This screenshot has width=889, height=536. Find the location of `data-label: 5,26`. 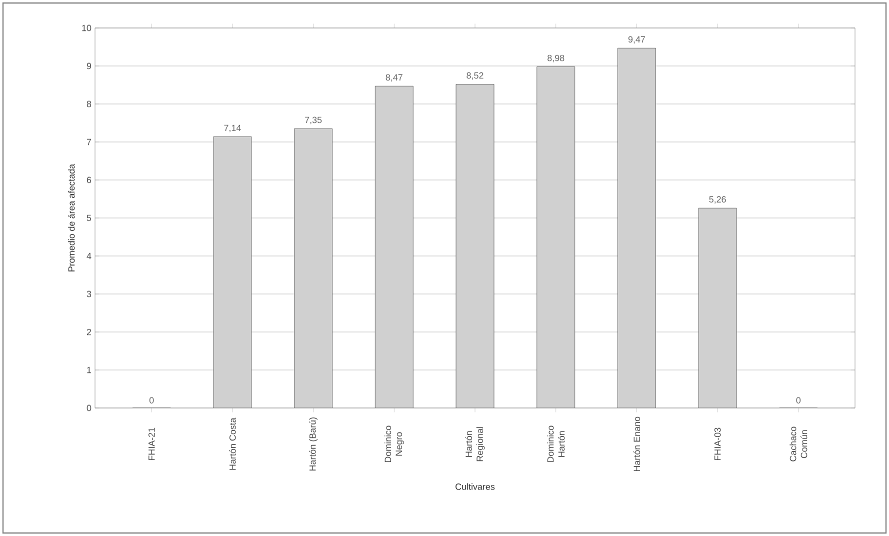

data-label: 5,26 is located at coordinates (717, 200).